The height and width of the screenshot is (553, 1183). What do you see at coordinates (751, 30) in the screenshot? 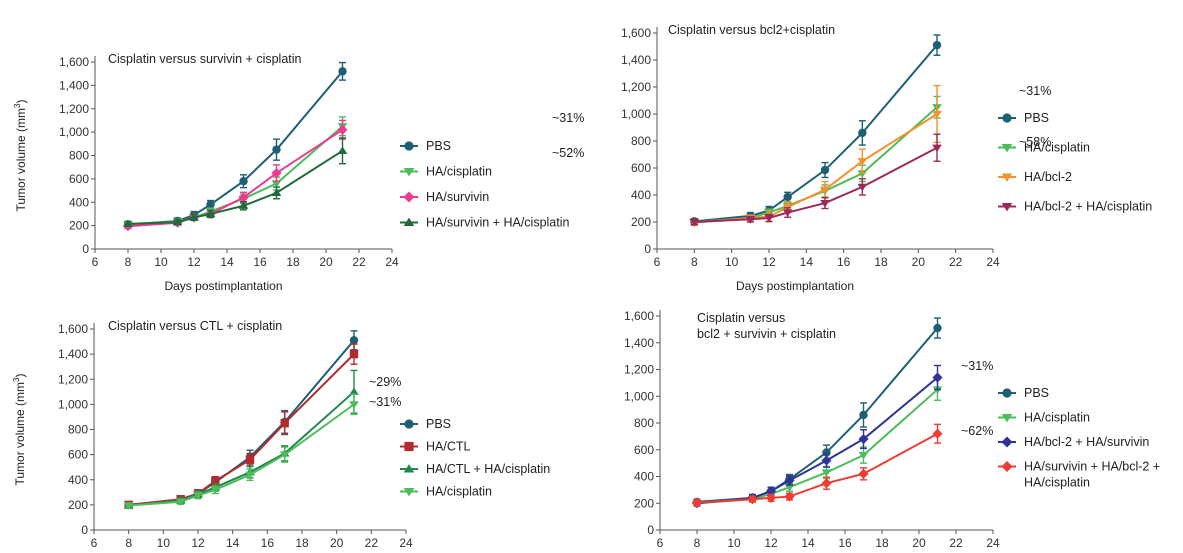
I see `panel-title: Cisplatin versus bcl2+cisplatin` at bounding box center [751, 30].